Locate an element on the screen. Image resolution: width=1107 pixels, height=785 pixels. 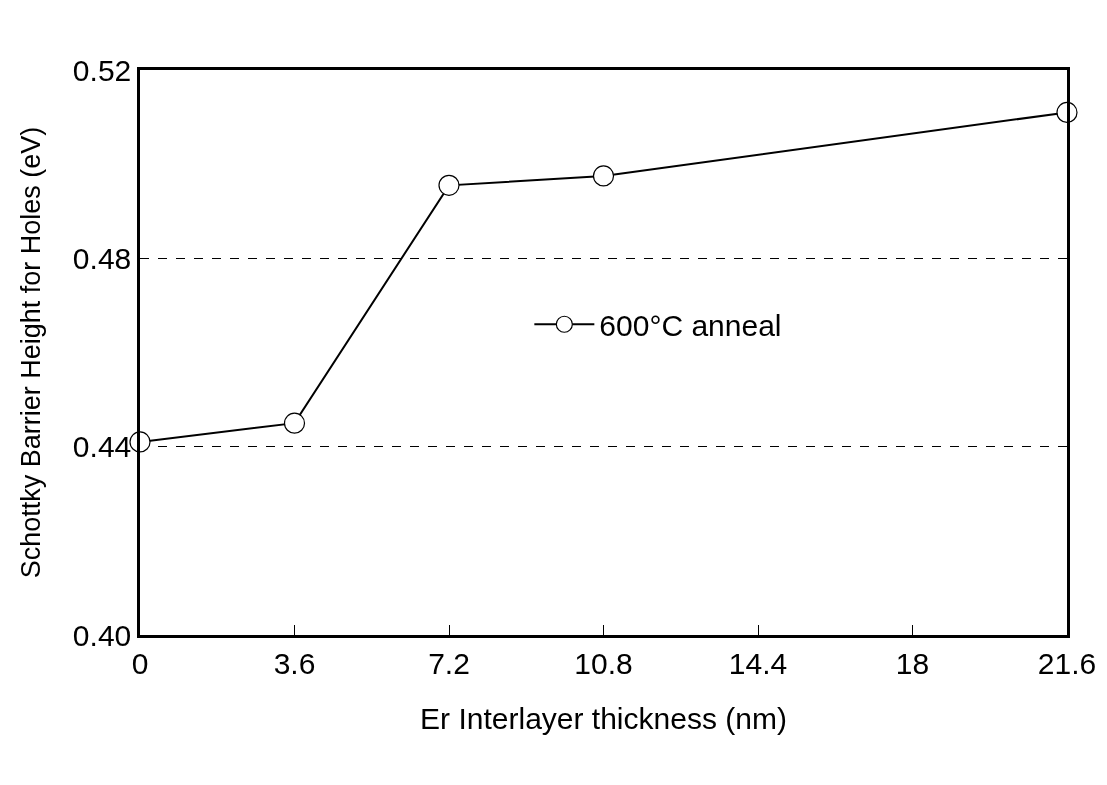
legend-label: 600°C anneal is located at coordinates (690, 325).